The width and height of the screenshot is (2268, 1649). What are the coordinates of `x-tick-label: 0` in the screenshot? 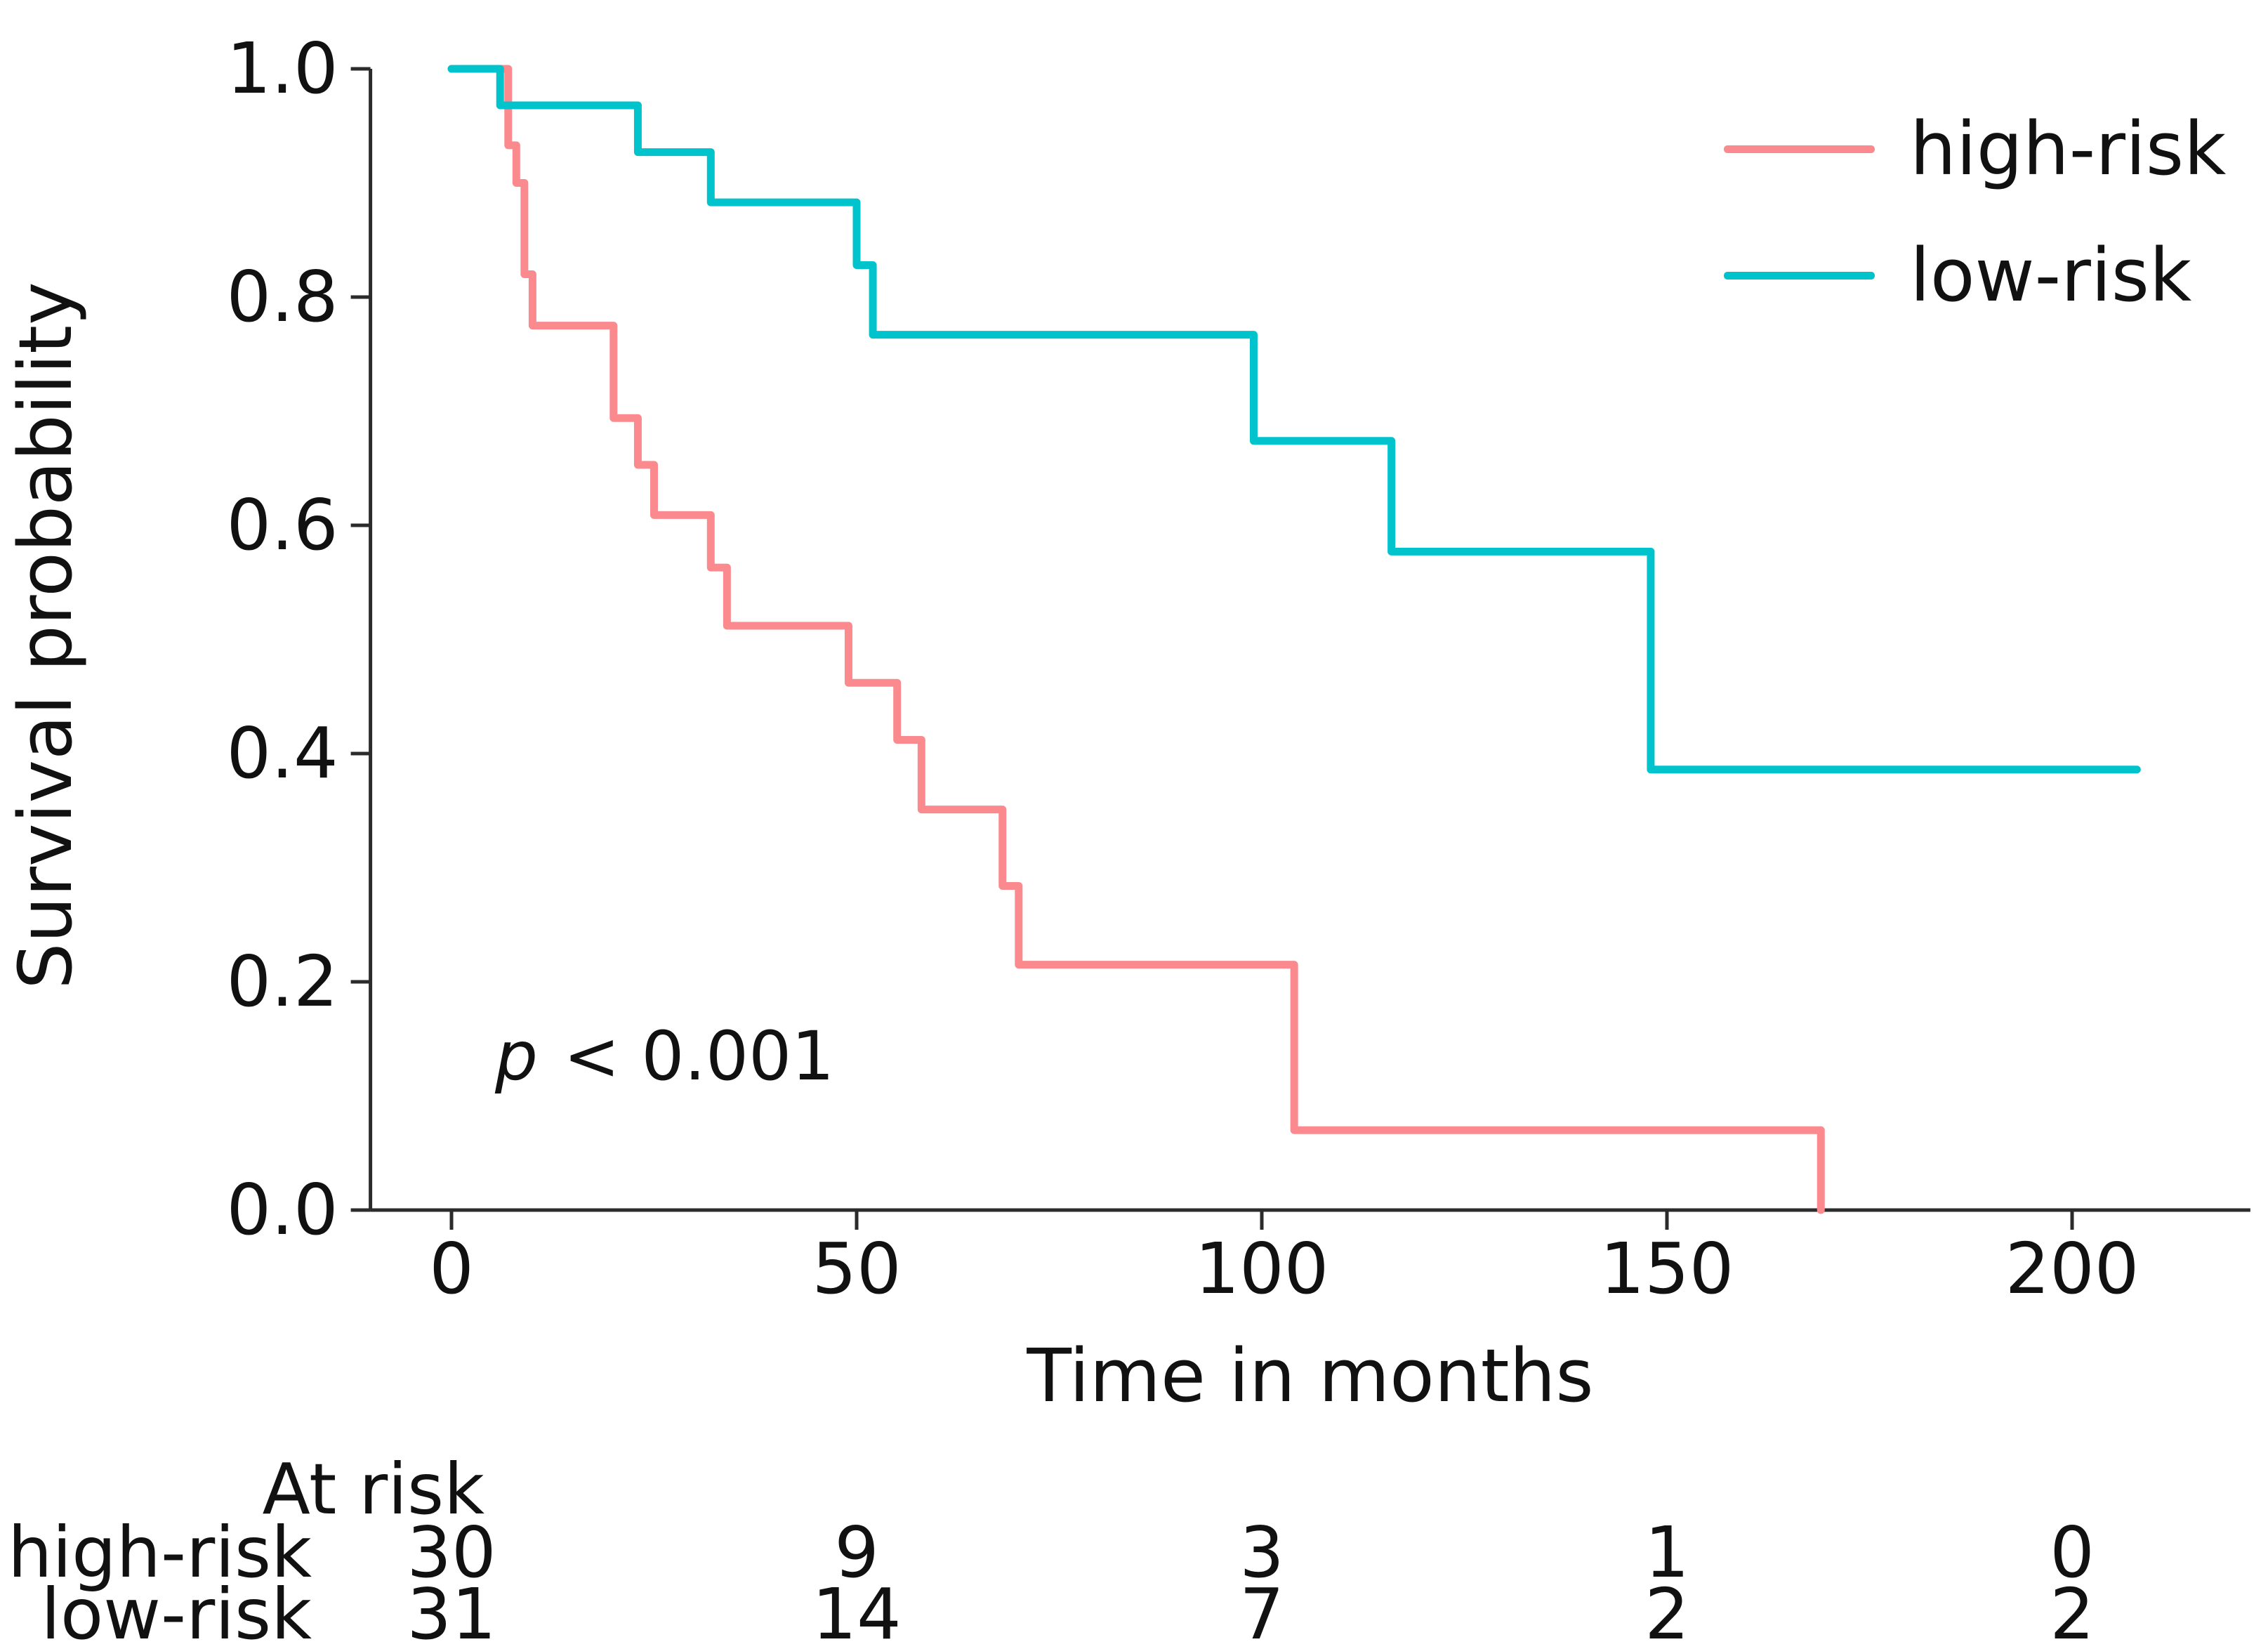 It's located at (451, 1269).